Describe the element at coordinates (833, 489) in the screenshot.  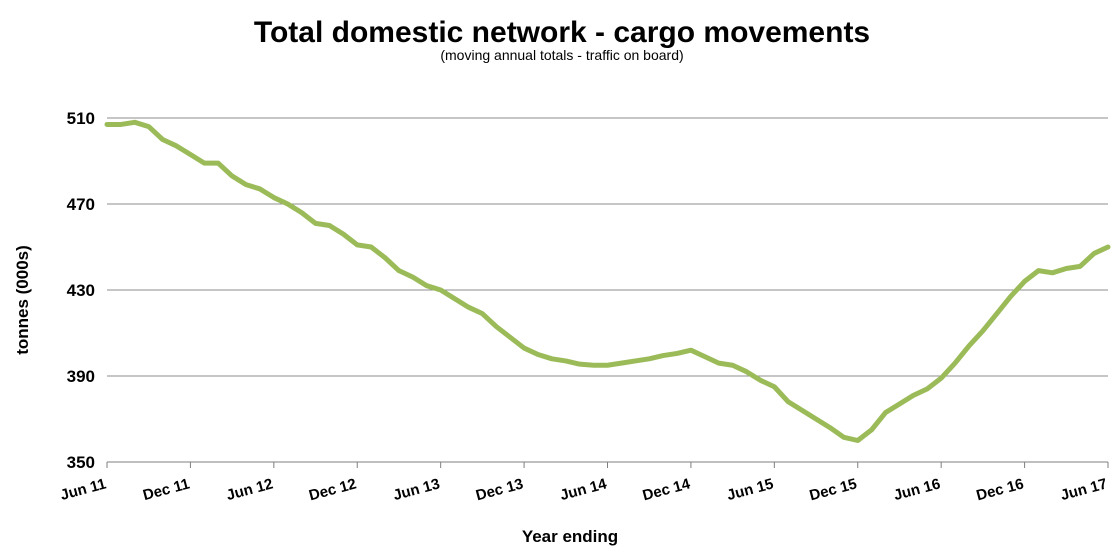
I see `x-tick-label: Dec 15` at that location.